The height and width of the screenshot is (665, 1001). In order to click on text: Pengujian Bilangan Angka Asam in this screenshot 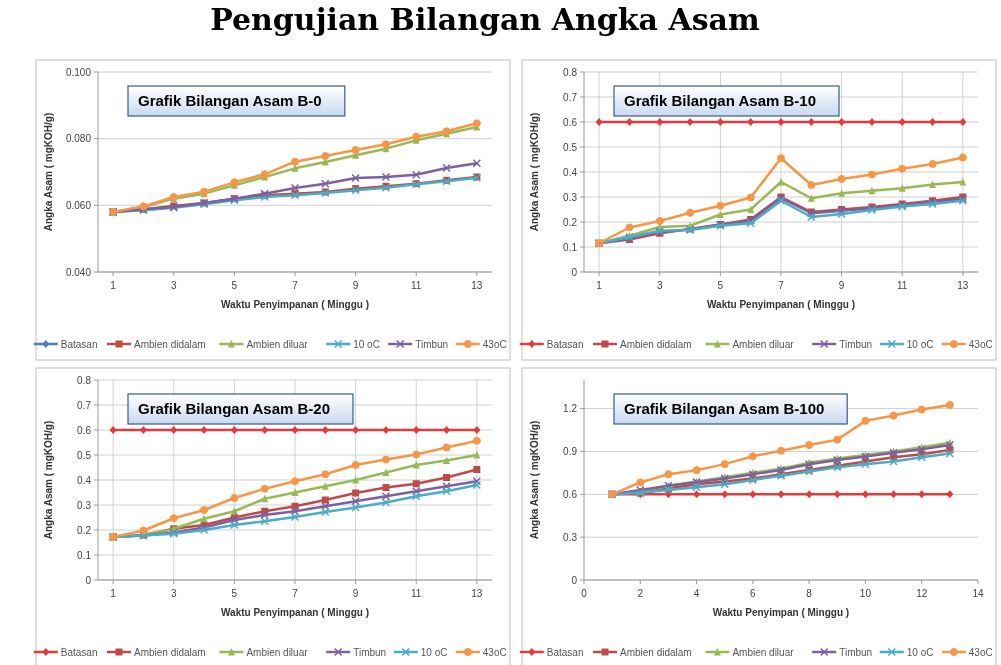, I will do `click(485, 19)`.